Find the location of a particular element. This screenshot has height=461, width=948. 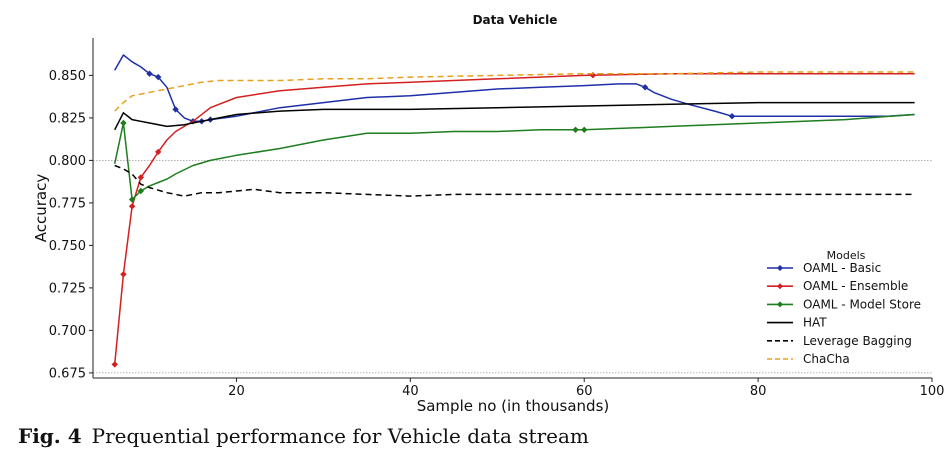

y-tick-label: 0.775 is located at coordinates (67, 203).